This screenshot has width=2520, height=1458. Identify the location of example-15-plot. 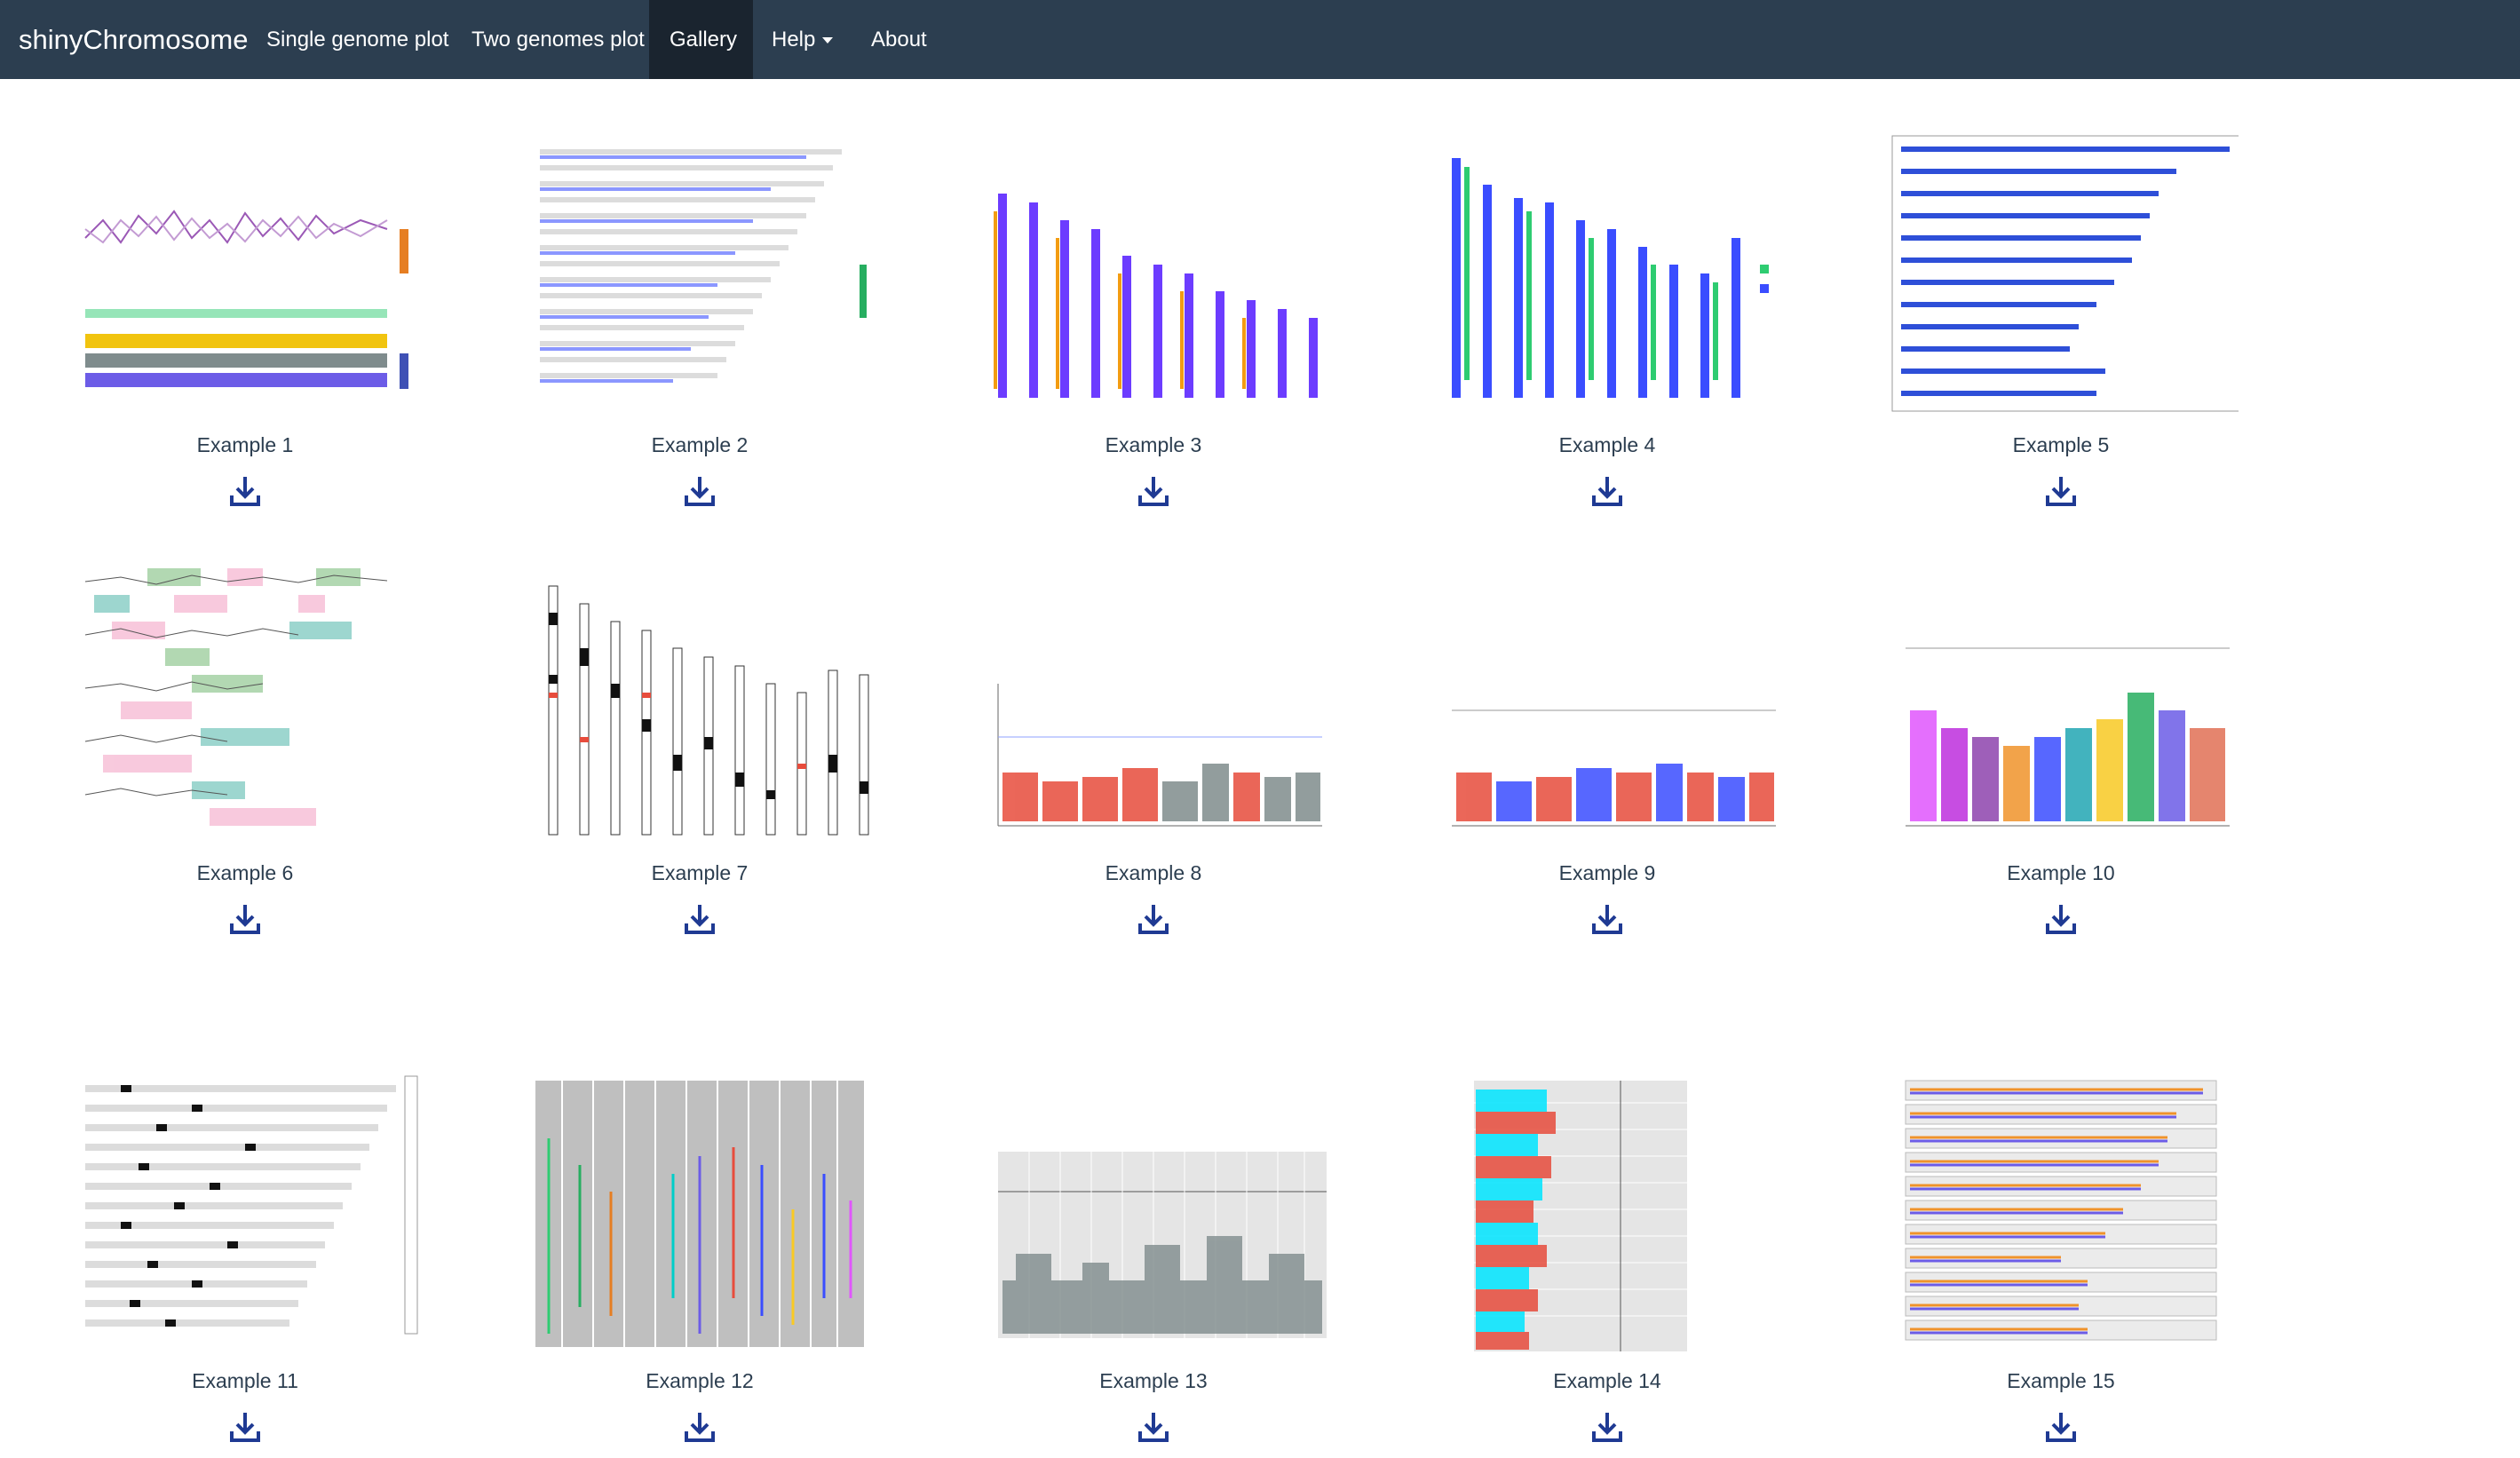
(2061, 1210).